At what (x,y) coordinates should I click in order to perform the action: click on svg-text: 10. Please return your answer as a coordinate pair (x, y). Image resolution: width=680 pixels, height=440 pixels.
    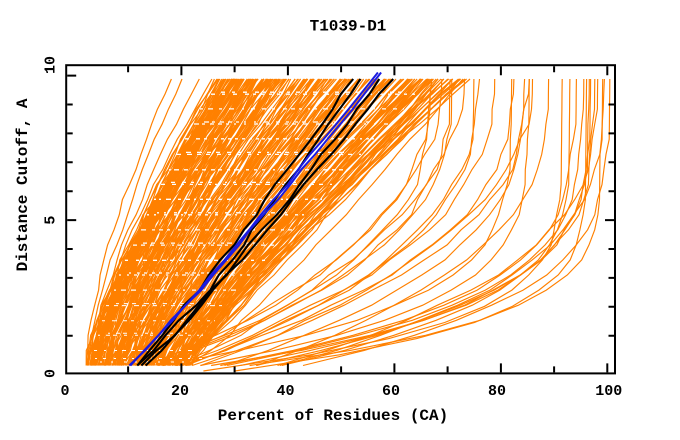
    Looking at the image, I should click on (51, 65).